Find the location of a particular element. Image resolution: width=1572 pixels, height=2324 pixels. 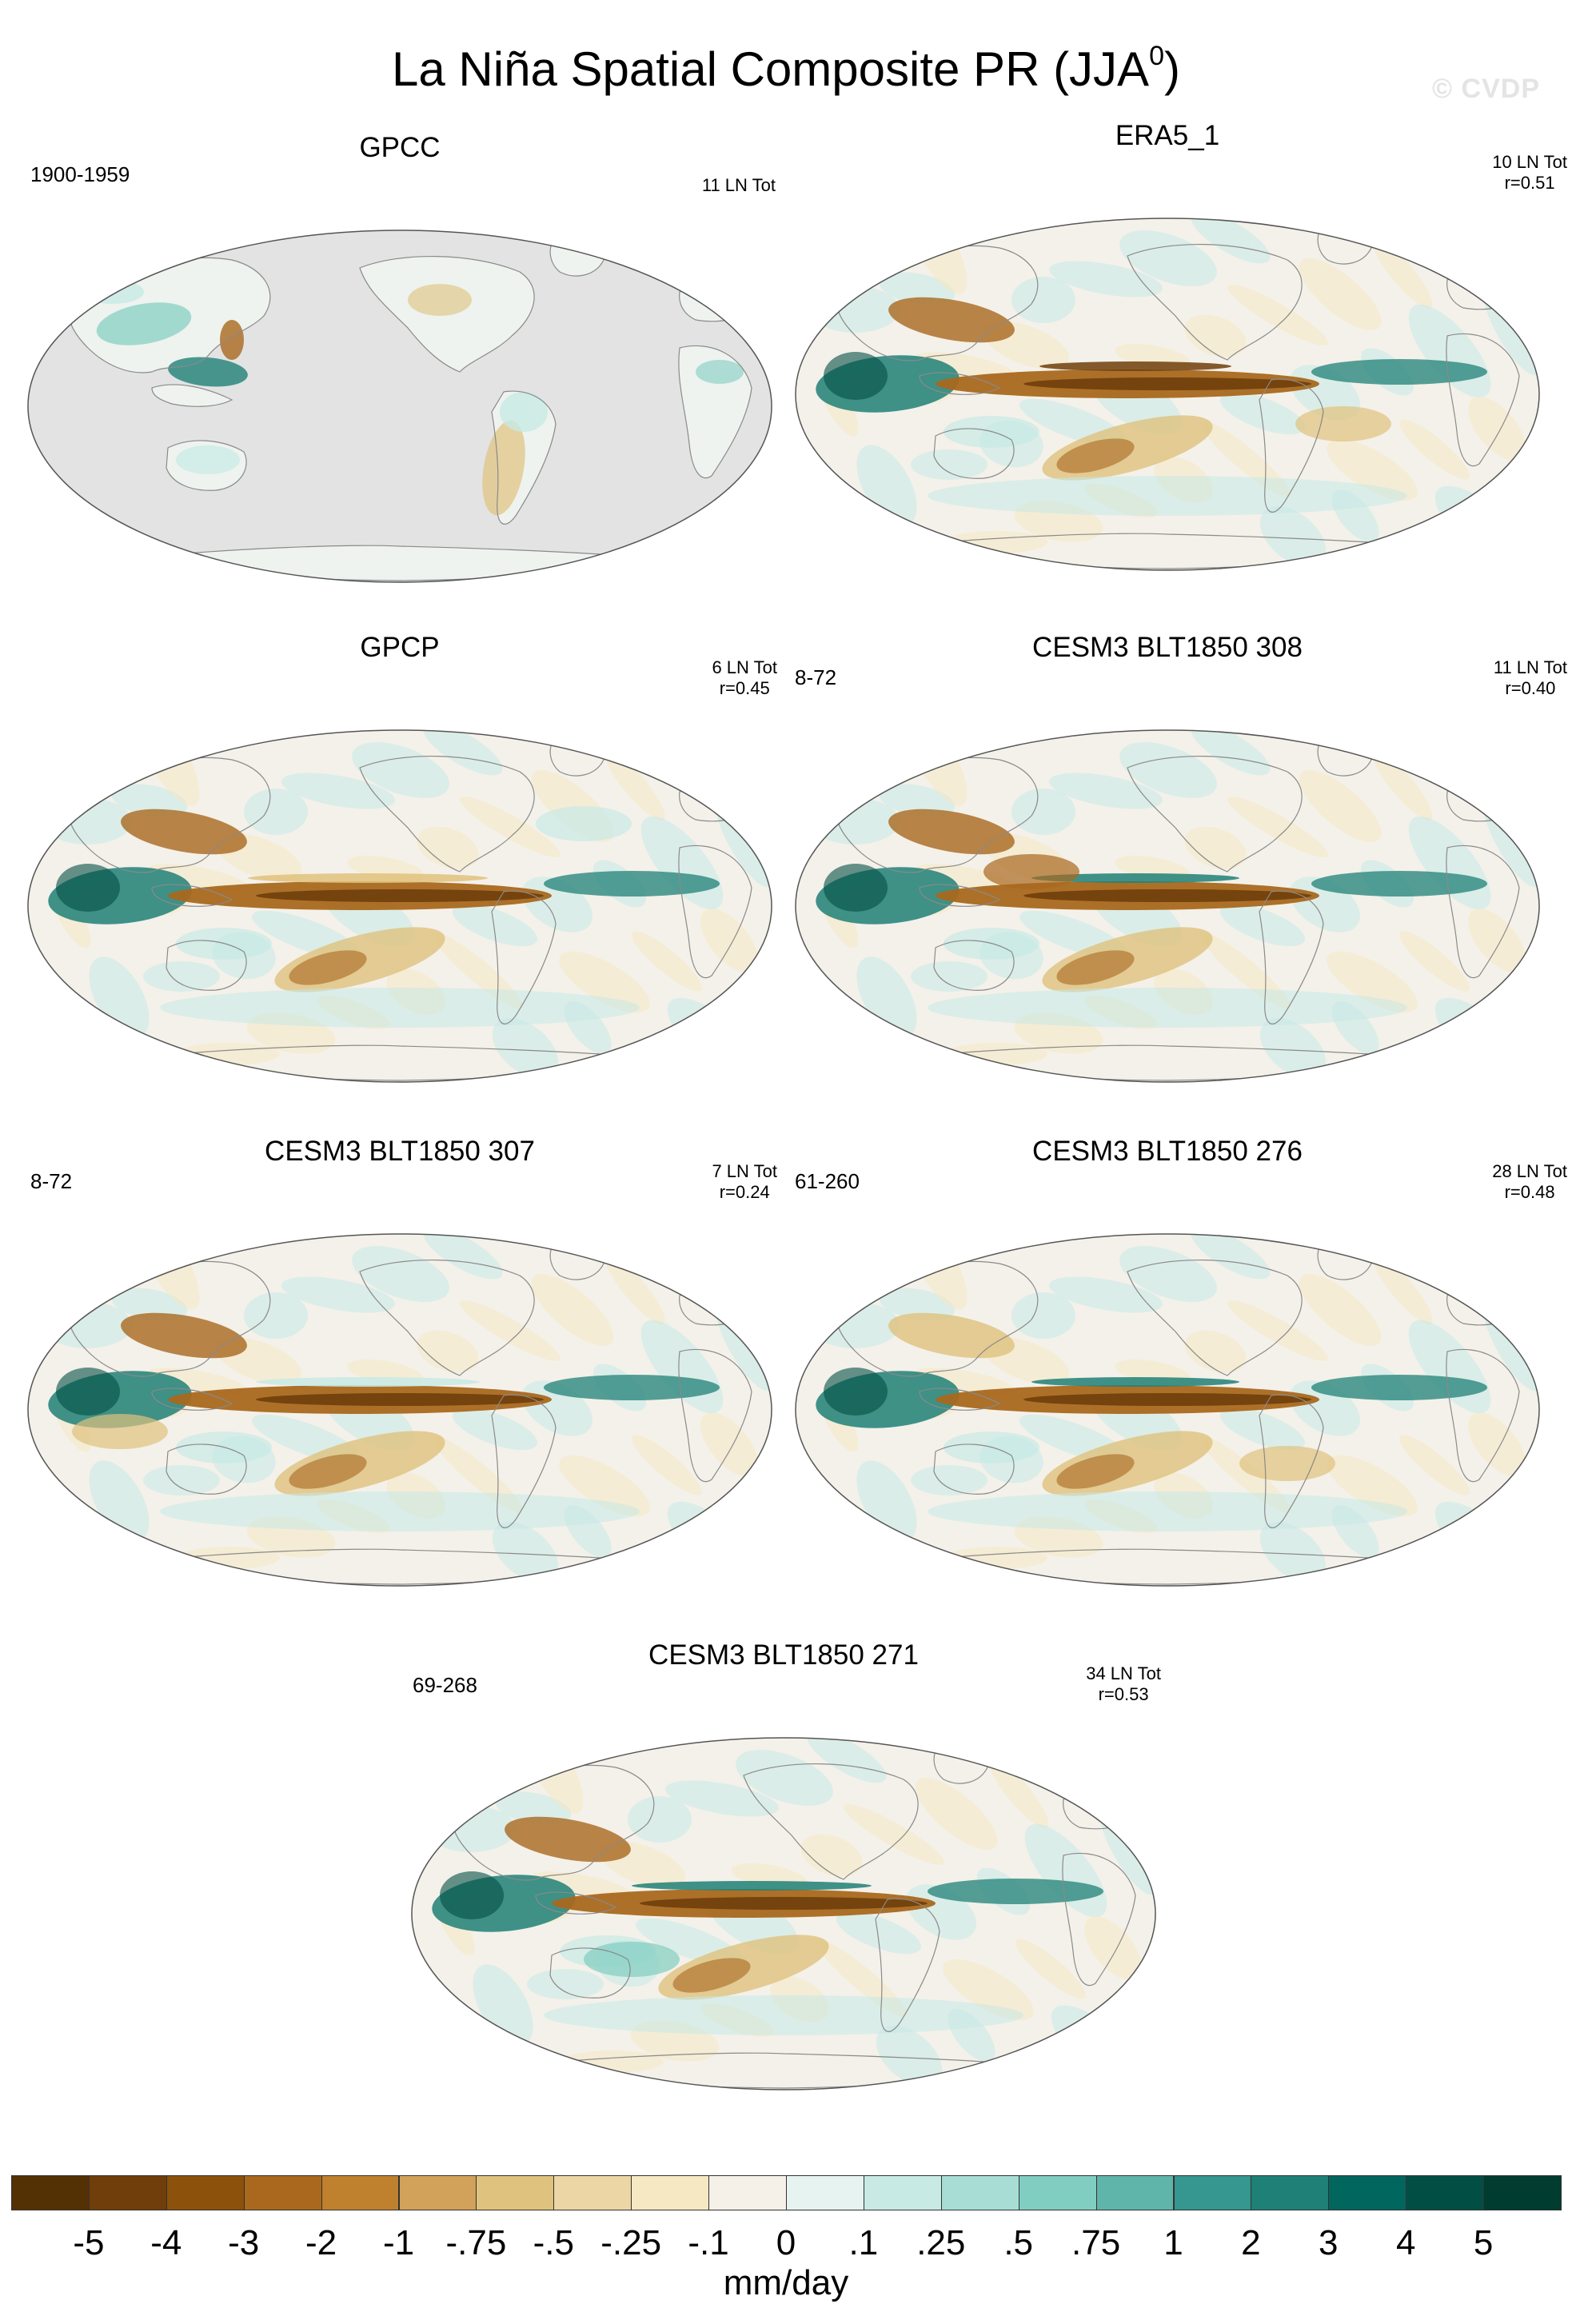

map-cesm307 is located at coordinates (400, 1410).